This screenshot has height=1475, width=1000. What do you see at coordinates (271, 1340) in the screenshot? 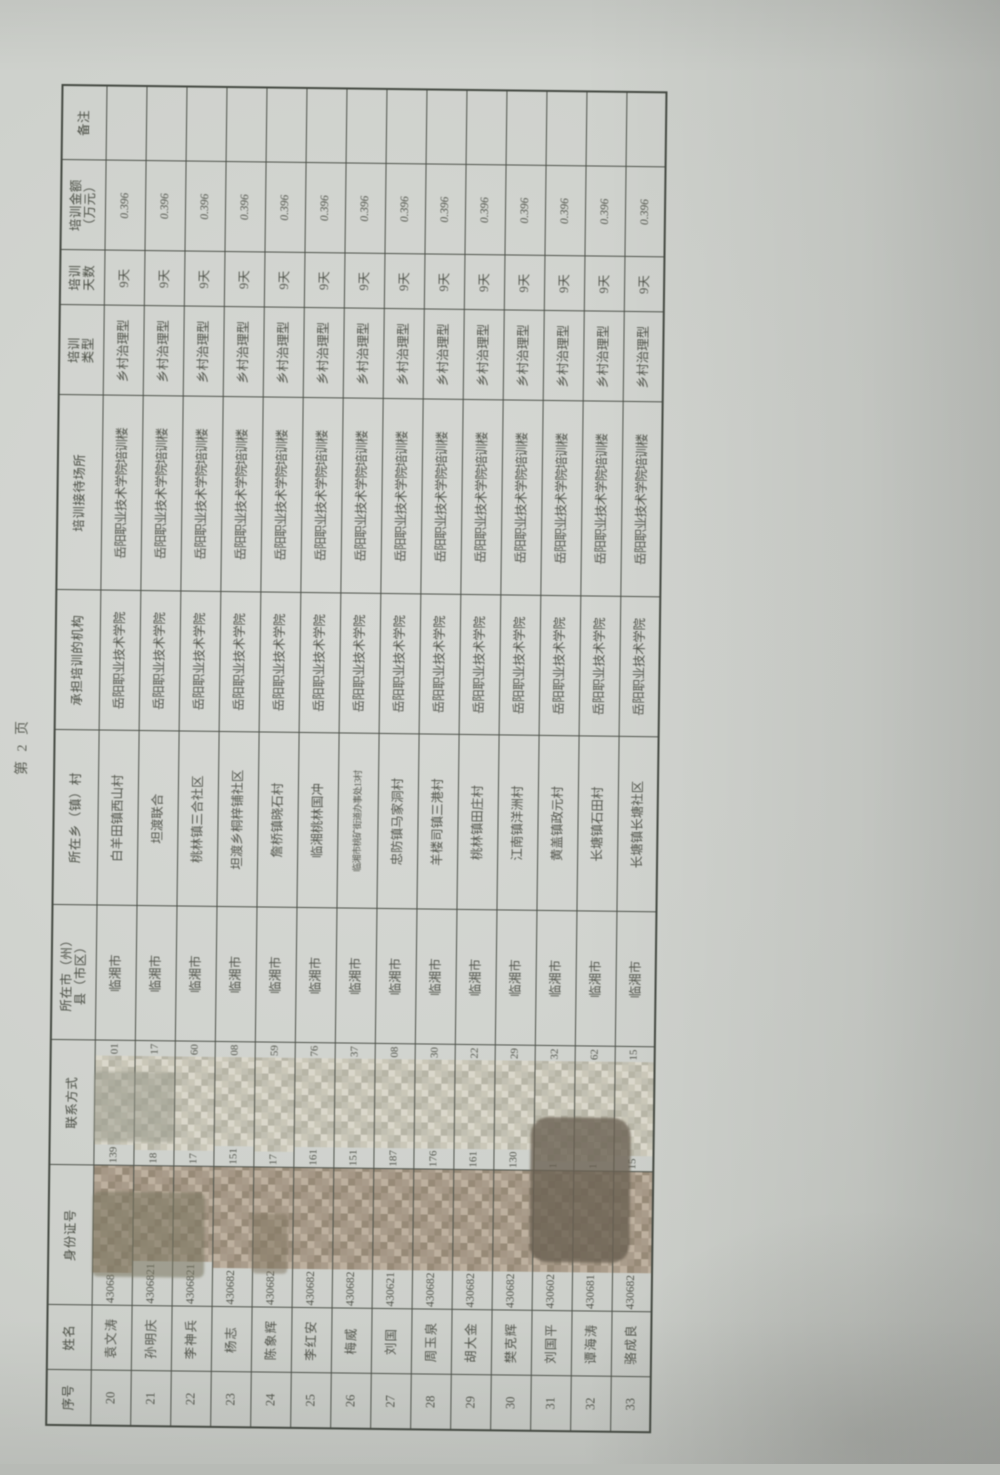
I see `cell-name: 陈象辉` at bounding box center [271, 1340].